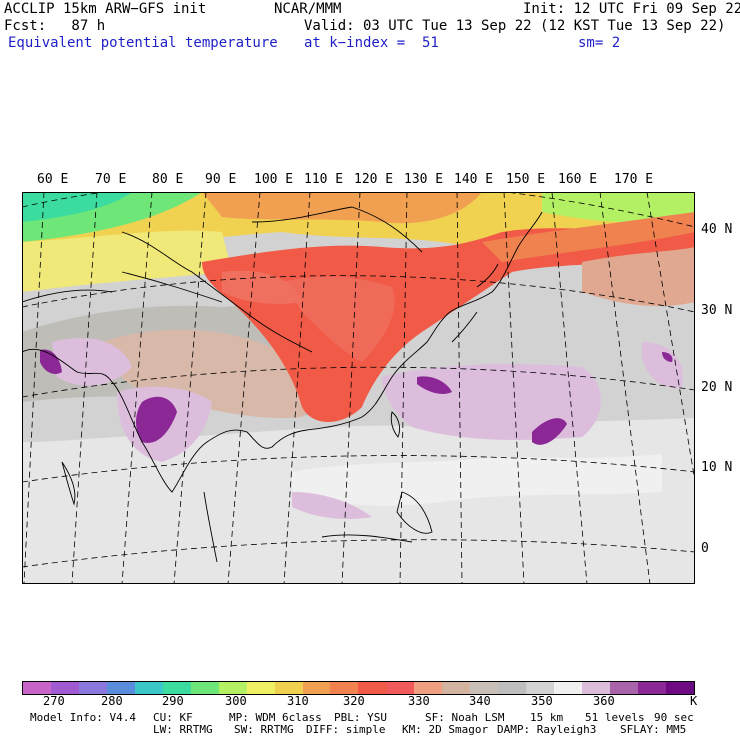 The height and width of the screenshot is (740, 740). I want to click on damp-scheme: DAMP: Rayleigh3, so click(547, 729).